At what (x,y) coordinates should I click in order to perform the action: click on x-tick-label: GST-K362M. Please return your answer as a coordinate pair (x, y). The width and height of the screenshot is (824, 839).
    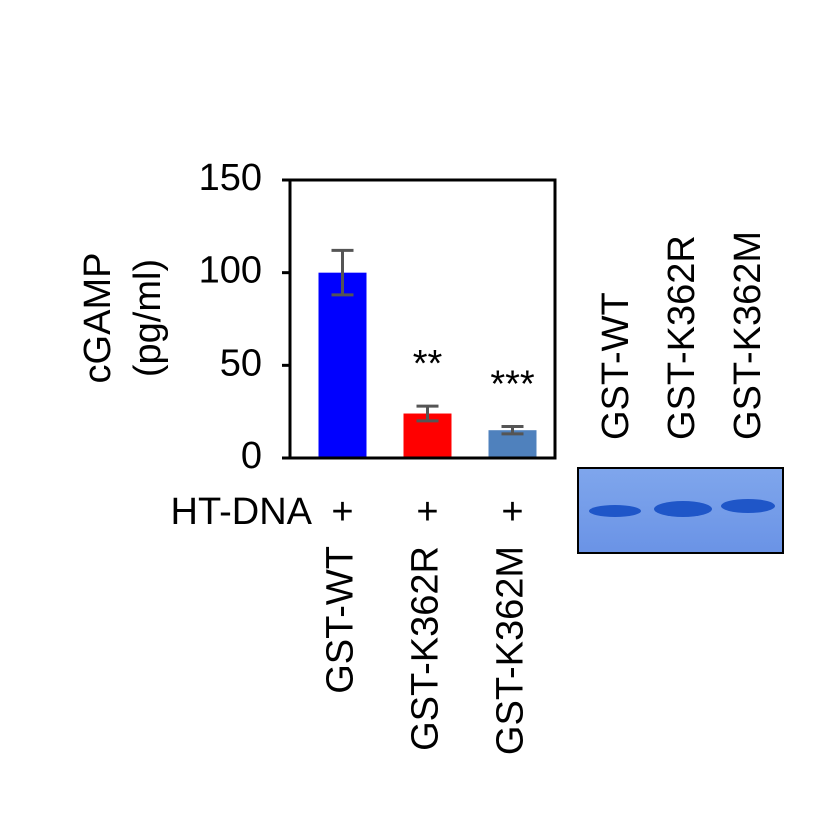
    Looking at the image, I should click on (511, 650).